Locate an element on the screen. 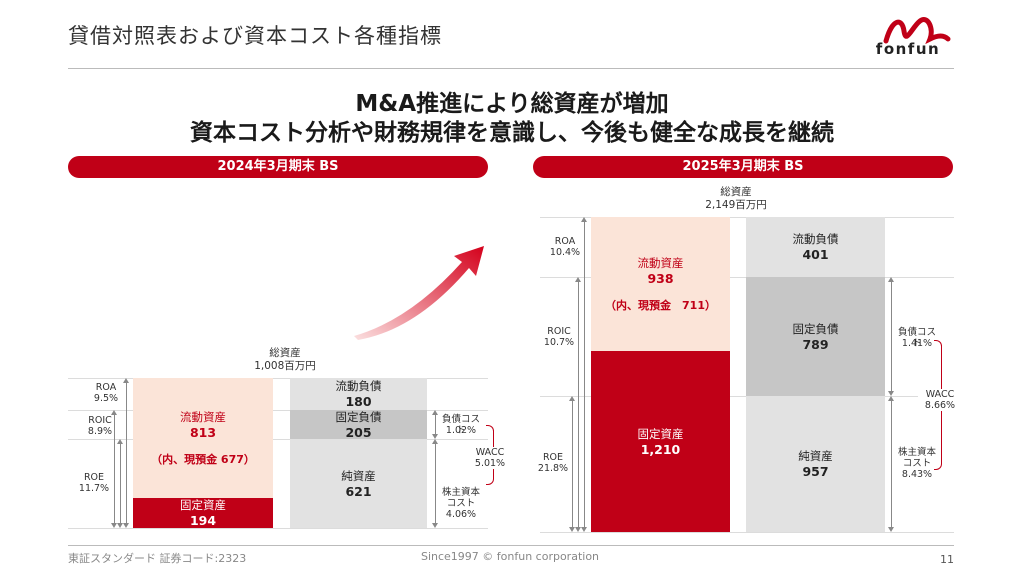  bs2024-current-liabilities: 流動負債 180 is located at coordinates (358, 394).